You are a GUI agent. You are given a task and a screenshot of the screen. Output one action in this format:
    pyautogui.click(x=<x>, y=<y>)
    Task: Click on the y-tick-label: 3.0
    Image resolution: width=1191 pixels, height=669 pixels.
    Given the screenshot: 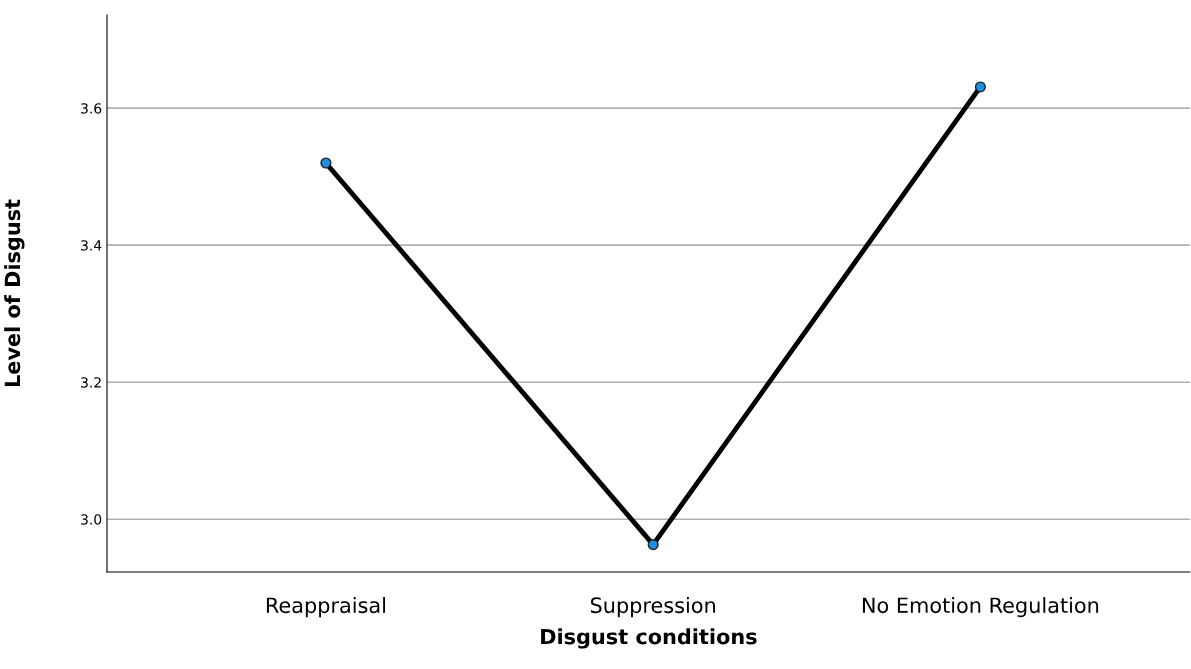 What is the action you would take?
    pyautogui.click(x=91, y=519)
    